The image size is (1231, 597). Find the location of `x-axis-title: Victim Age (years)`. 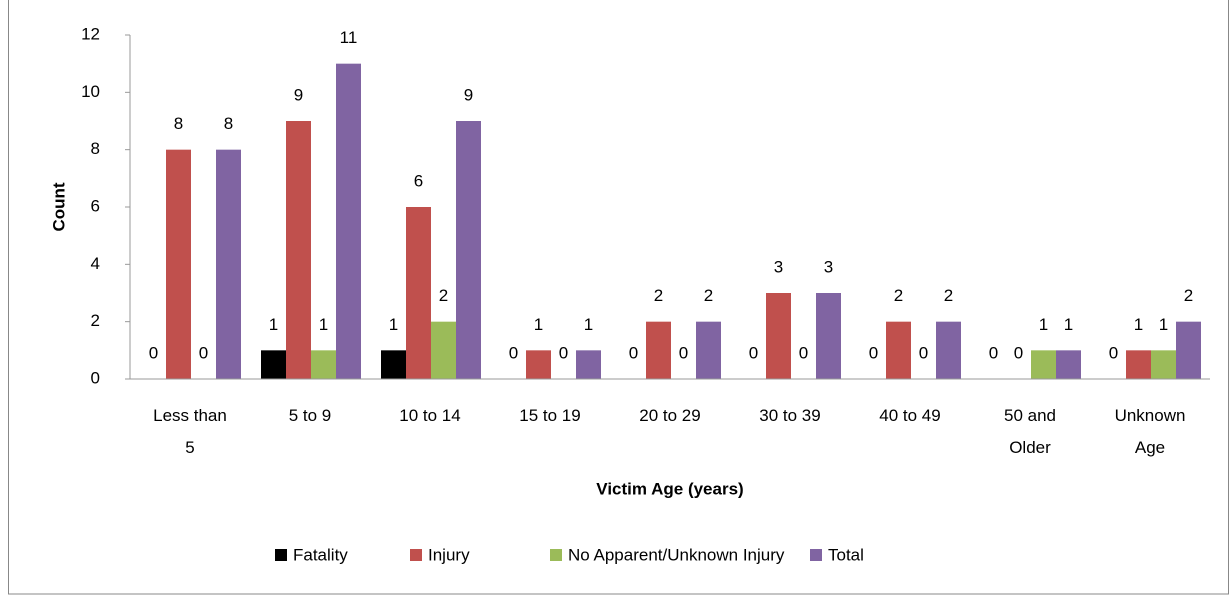

x-axis-title: Victim Age (years) is located at coordinates (669, 488).